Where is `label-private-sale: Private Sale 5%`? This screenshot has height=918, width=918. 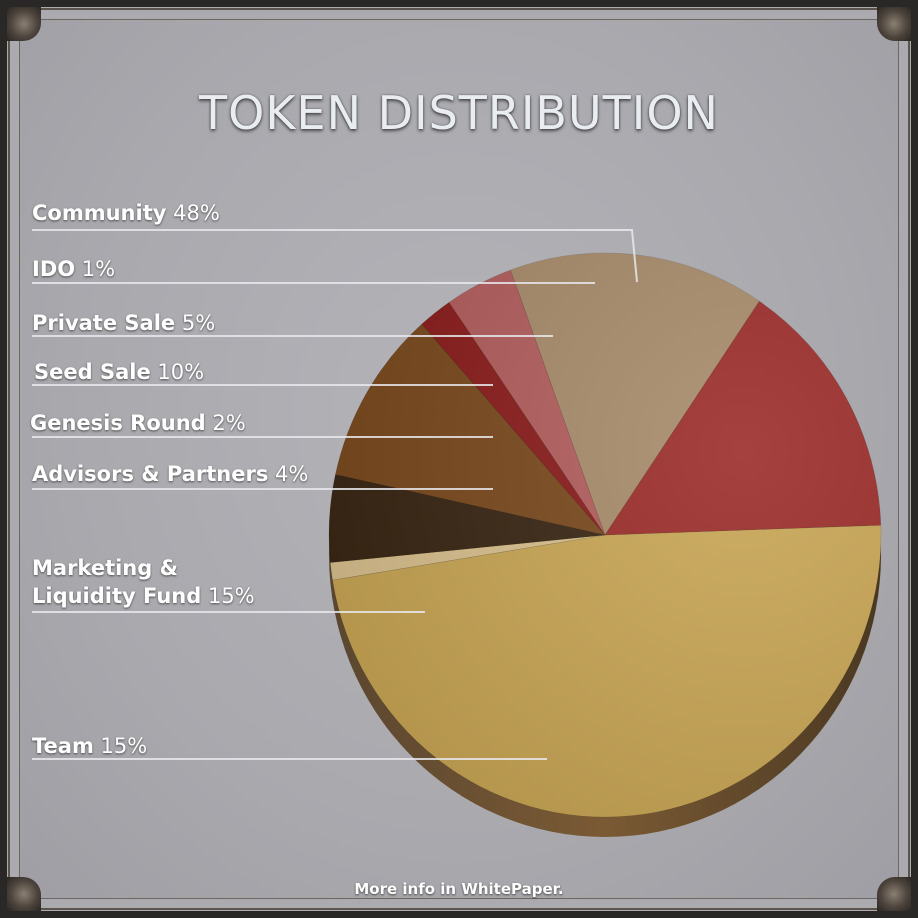
label-private-sale: Private Sale 5% is located at coordinates (123, 323).